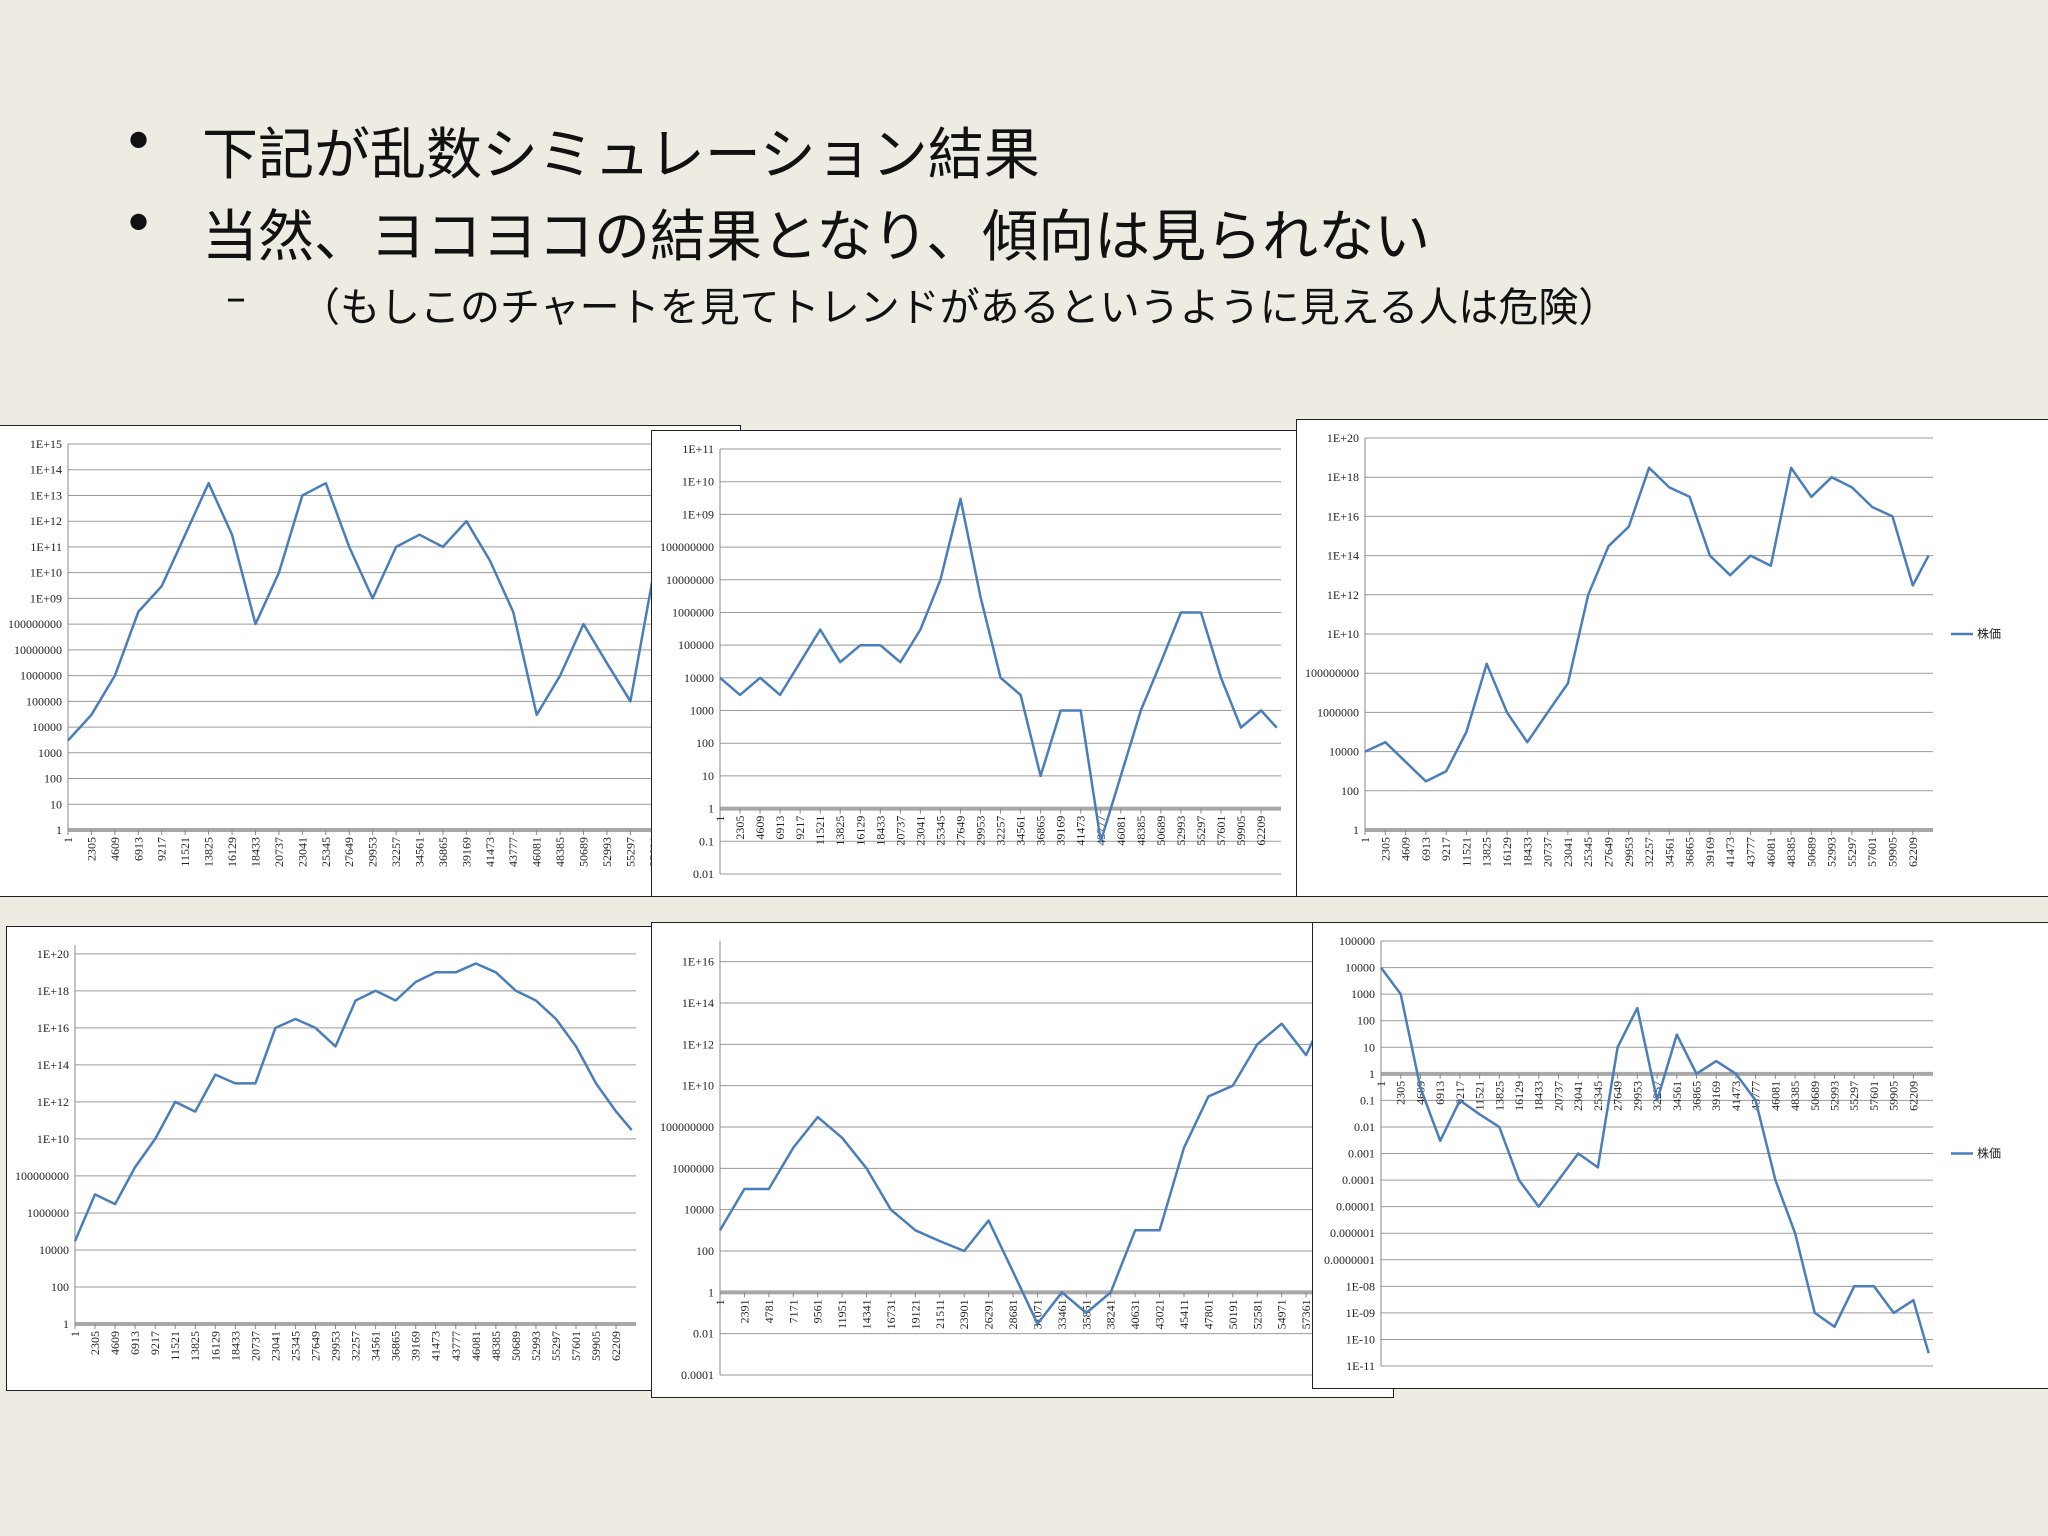 Image resolution: width=2048 pixels, height=1536 pixels. Describe the element at coordinates (816, 237) in the screenshot. I see `bullet-text: 当然、ヨコヨコの結果となり、傾向は見られない` at that location.